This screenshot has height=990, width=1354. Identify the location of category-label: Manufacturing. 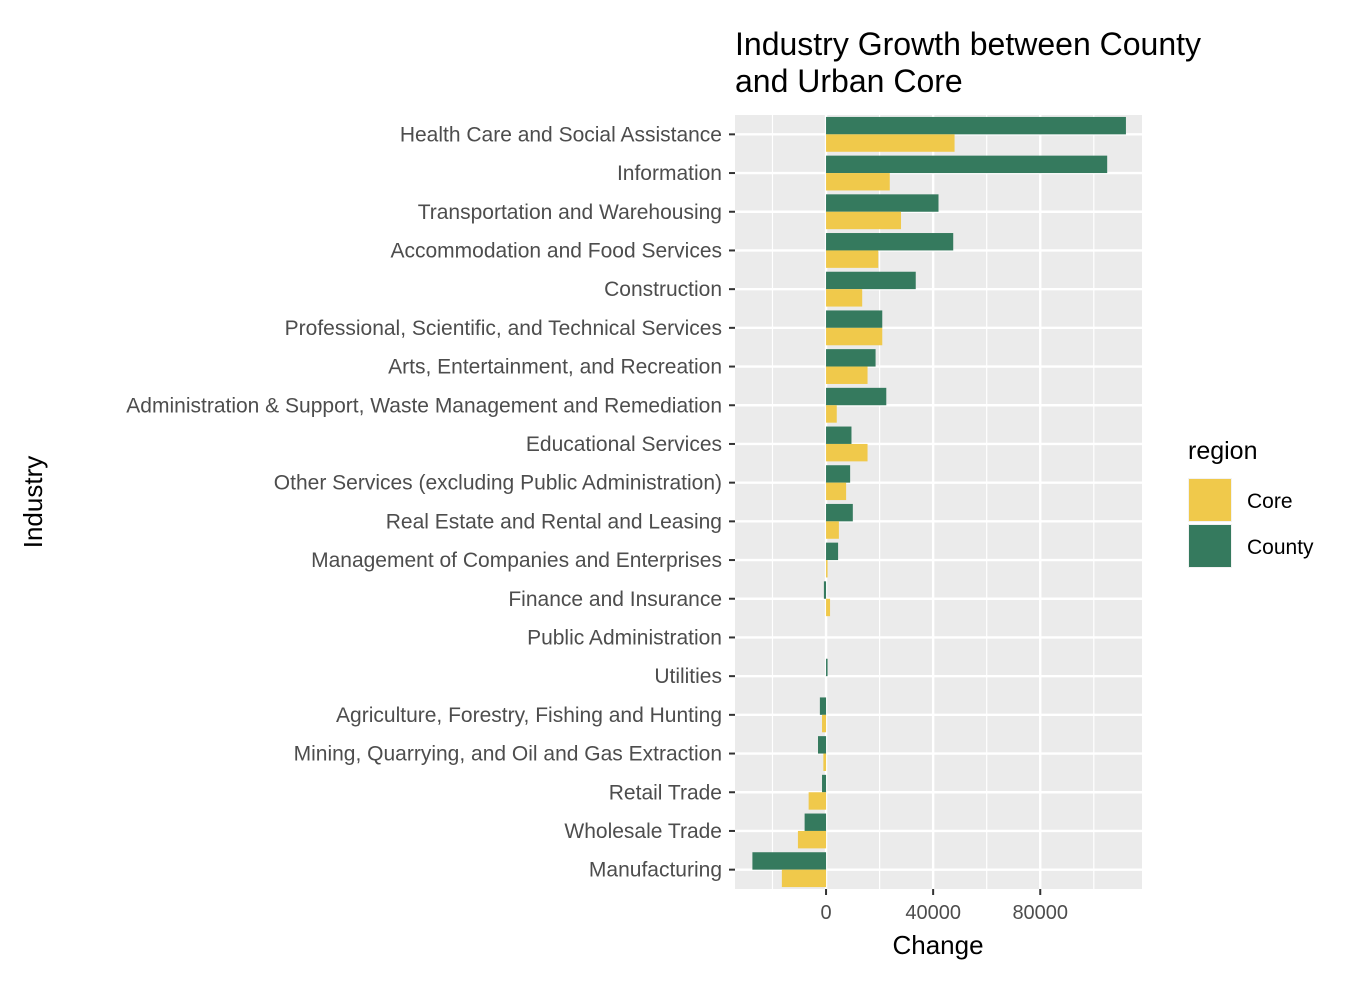
(655, 870).